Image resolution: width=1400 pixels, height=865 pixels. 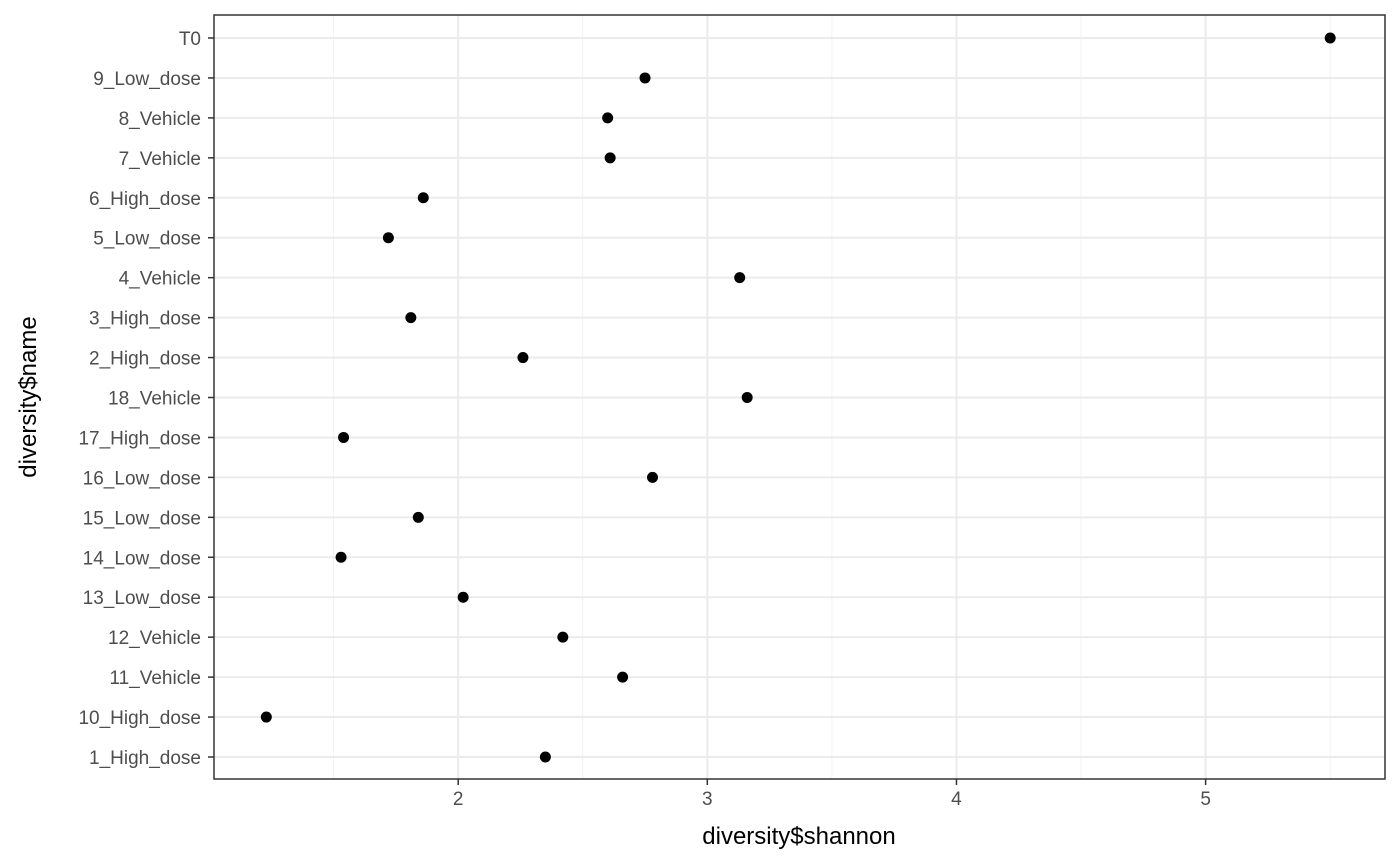 I want to click on y-tick-label: 12_Vehicle, so click(x=154, y=638).